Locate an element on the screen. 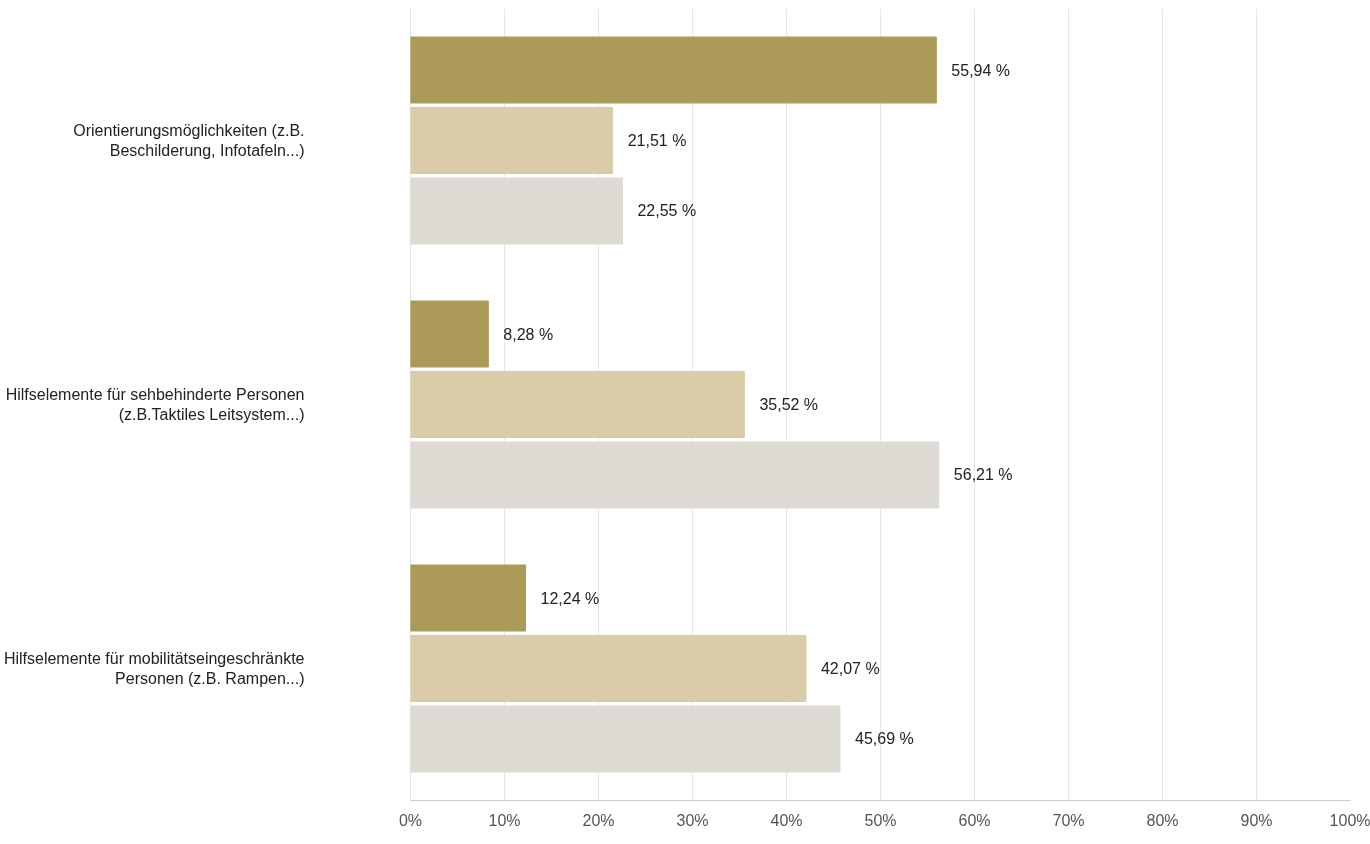  x-tick-label: 100% is located at coordinates (1349, 820).